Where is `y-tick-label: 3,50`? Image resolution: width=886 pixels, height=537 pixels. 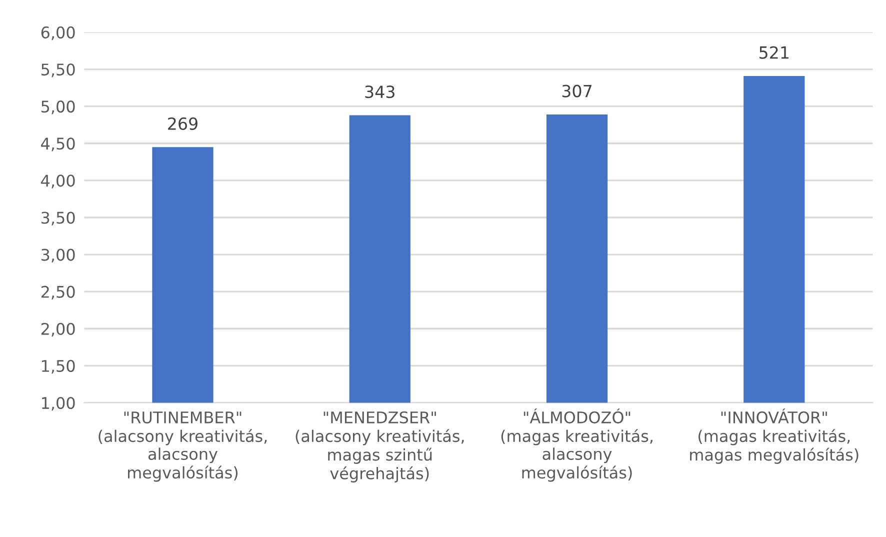 y-tick-label: 3,50 is located at coordinates (58, 219).